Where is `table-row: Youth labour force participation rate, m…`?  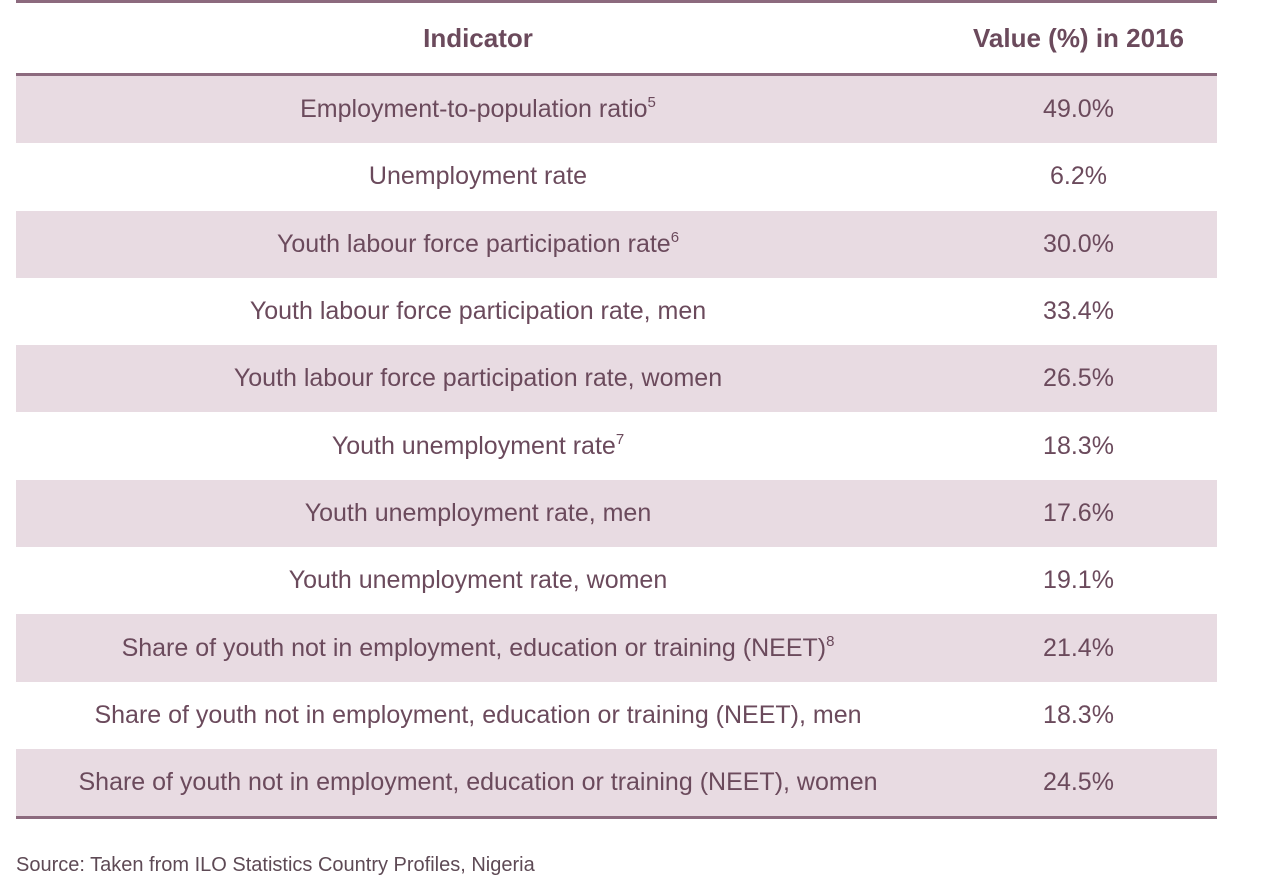 table-row: Youth labour force participation rate, m… is located at coordinates (616, 311).